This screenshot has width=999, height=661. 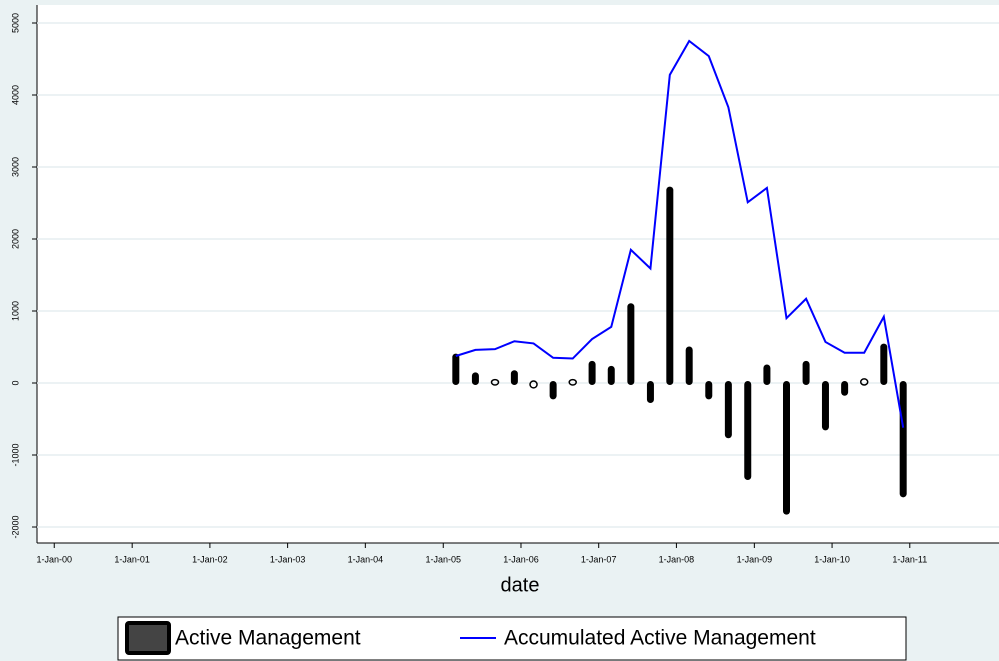 I want to click on x-tick-label: 1-Jan-07, so click(x=599, y=559).